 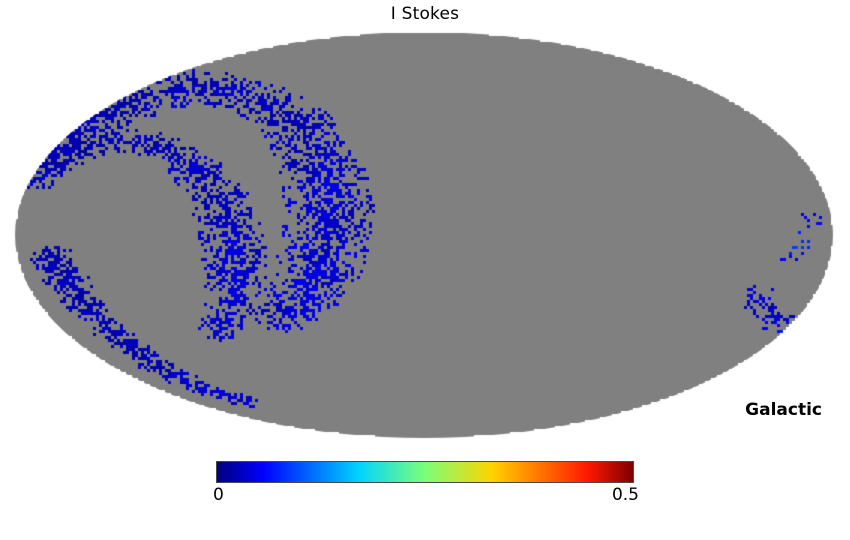 I want to click on coordinate-system-label: Galactic, so click(x=783, y=410).